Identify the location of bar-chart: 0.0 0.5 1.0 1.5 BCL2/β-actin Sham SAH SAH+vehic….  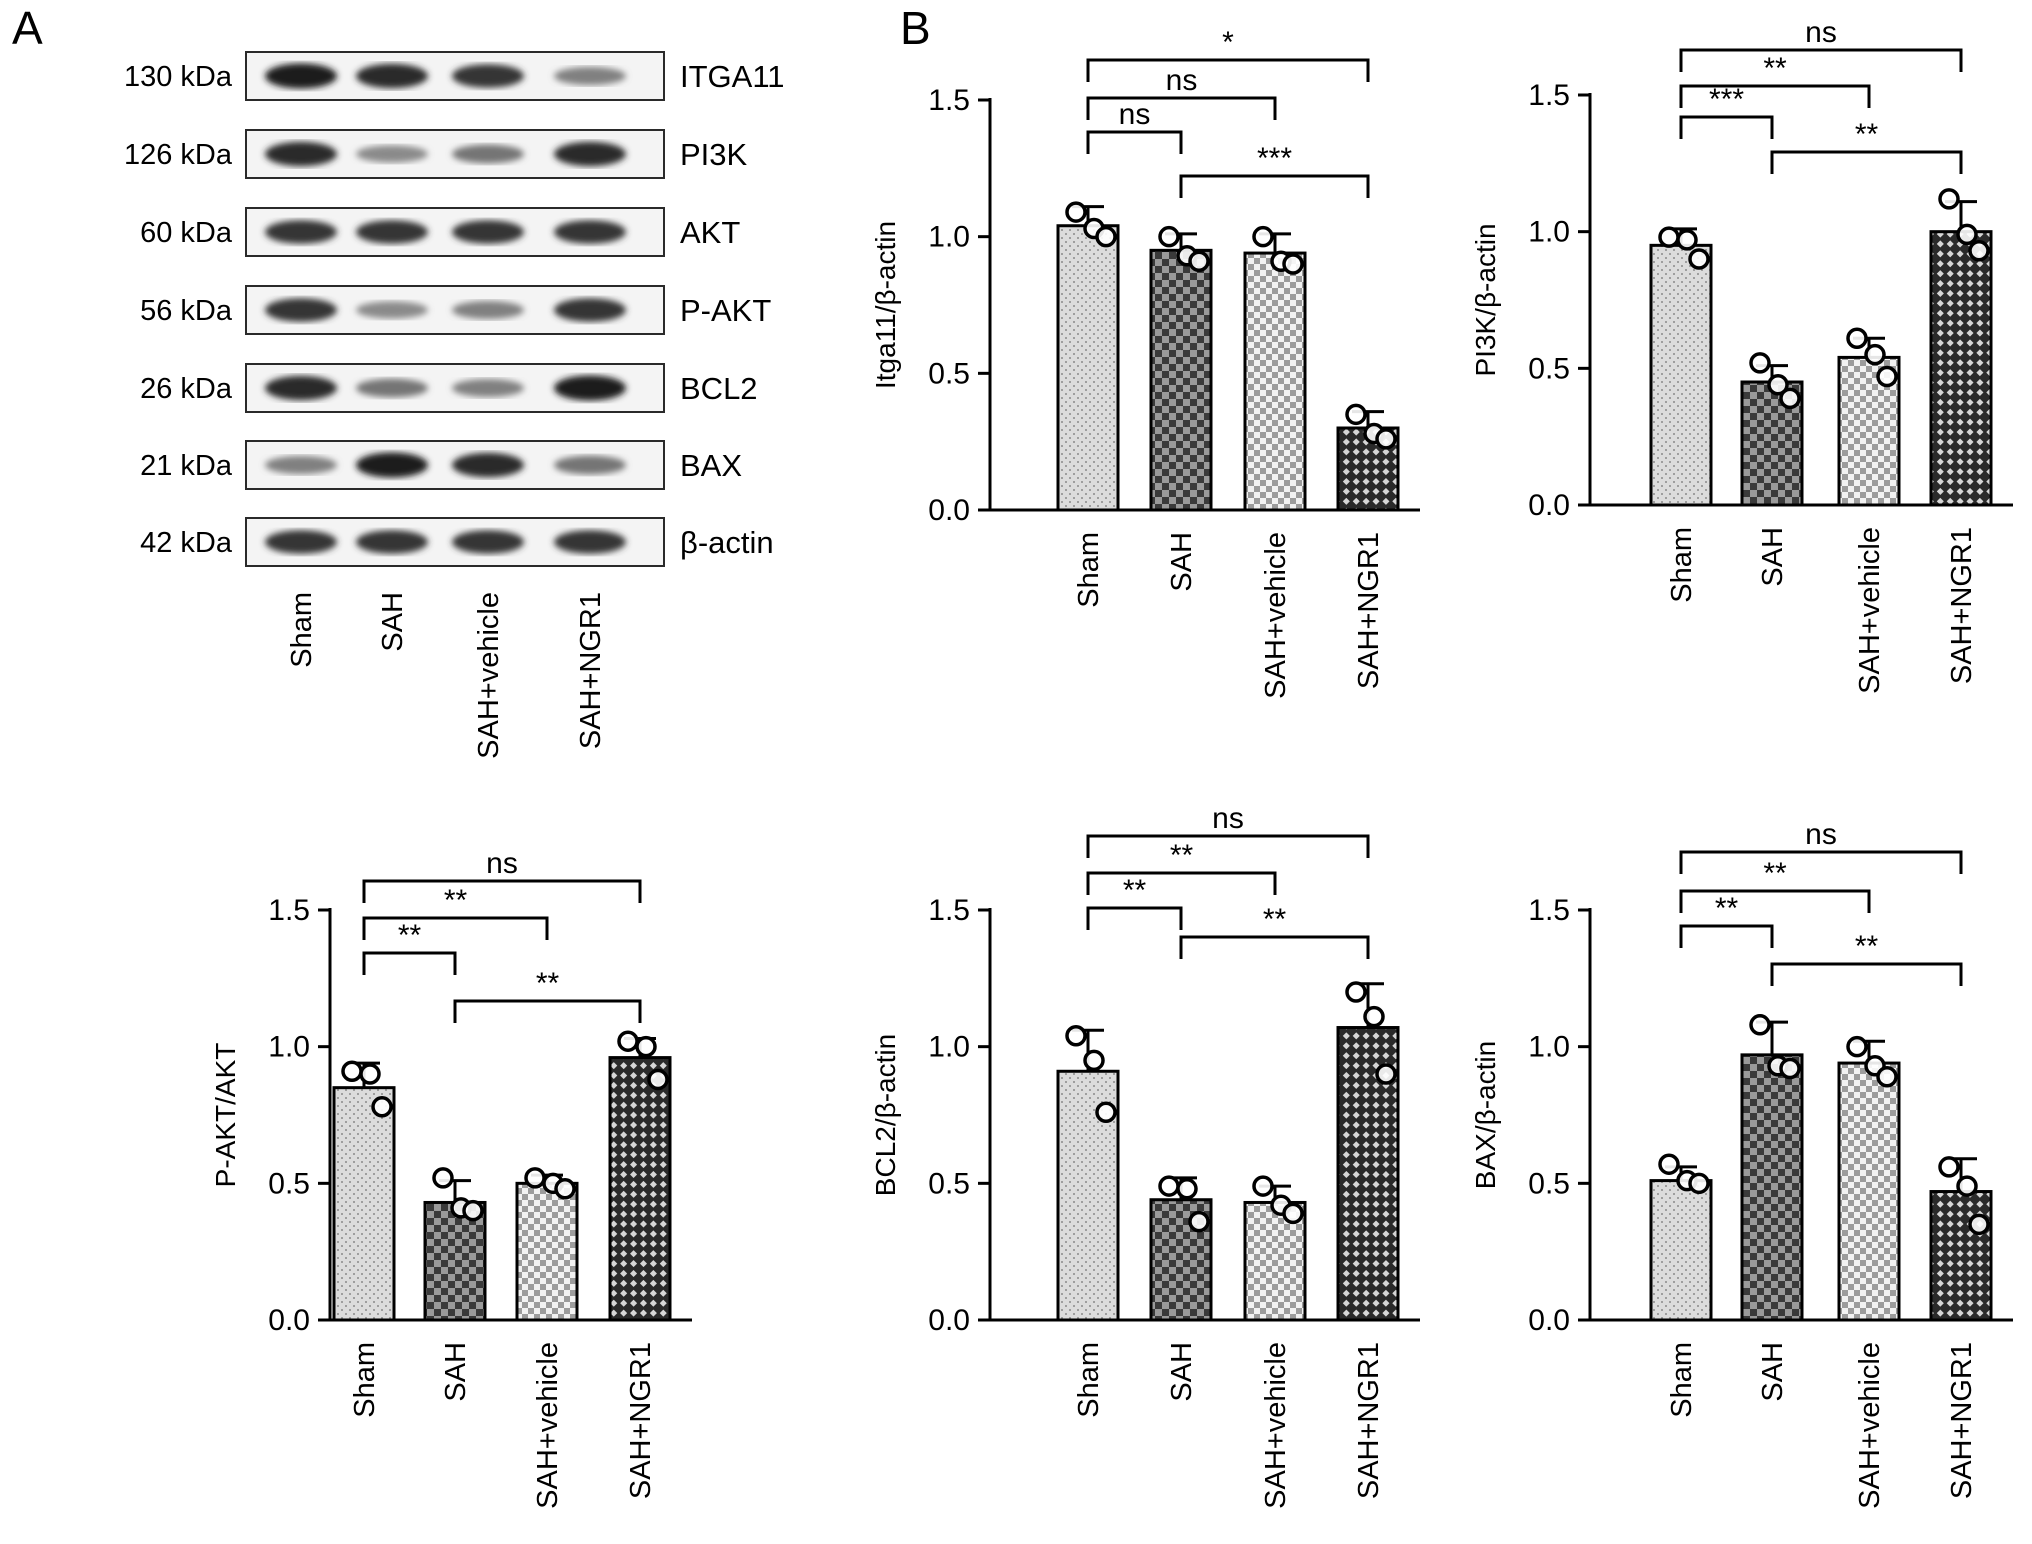
(1145, 1155).